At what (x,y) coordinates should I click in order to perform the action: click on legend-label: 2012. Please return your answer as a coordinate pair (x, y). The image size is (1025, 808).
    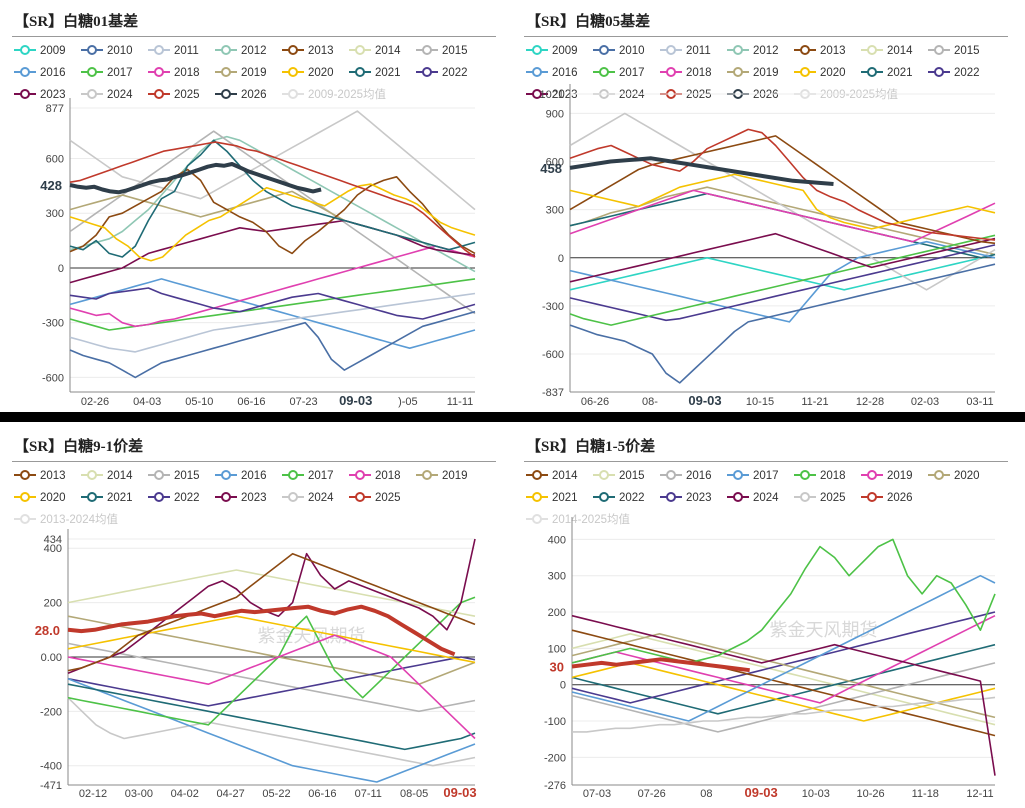
    Looking at the image, I should click on (254, 51).